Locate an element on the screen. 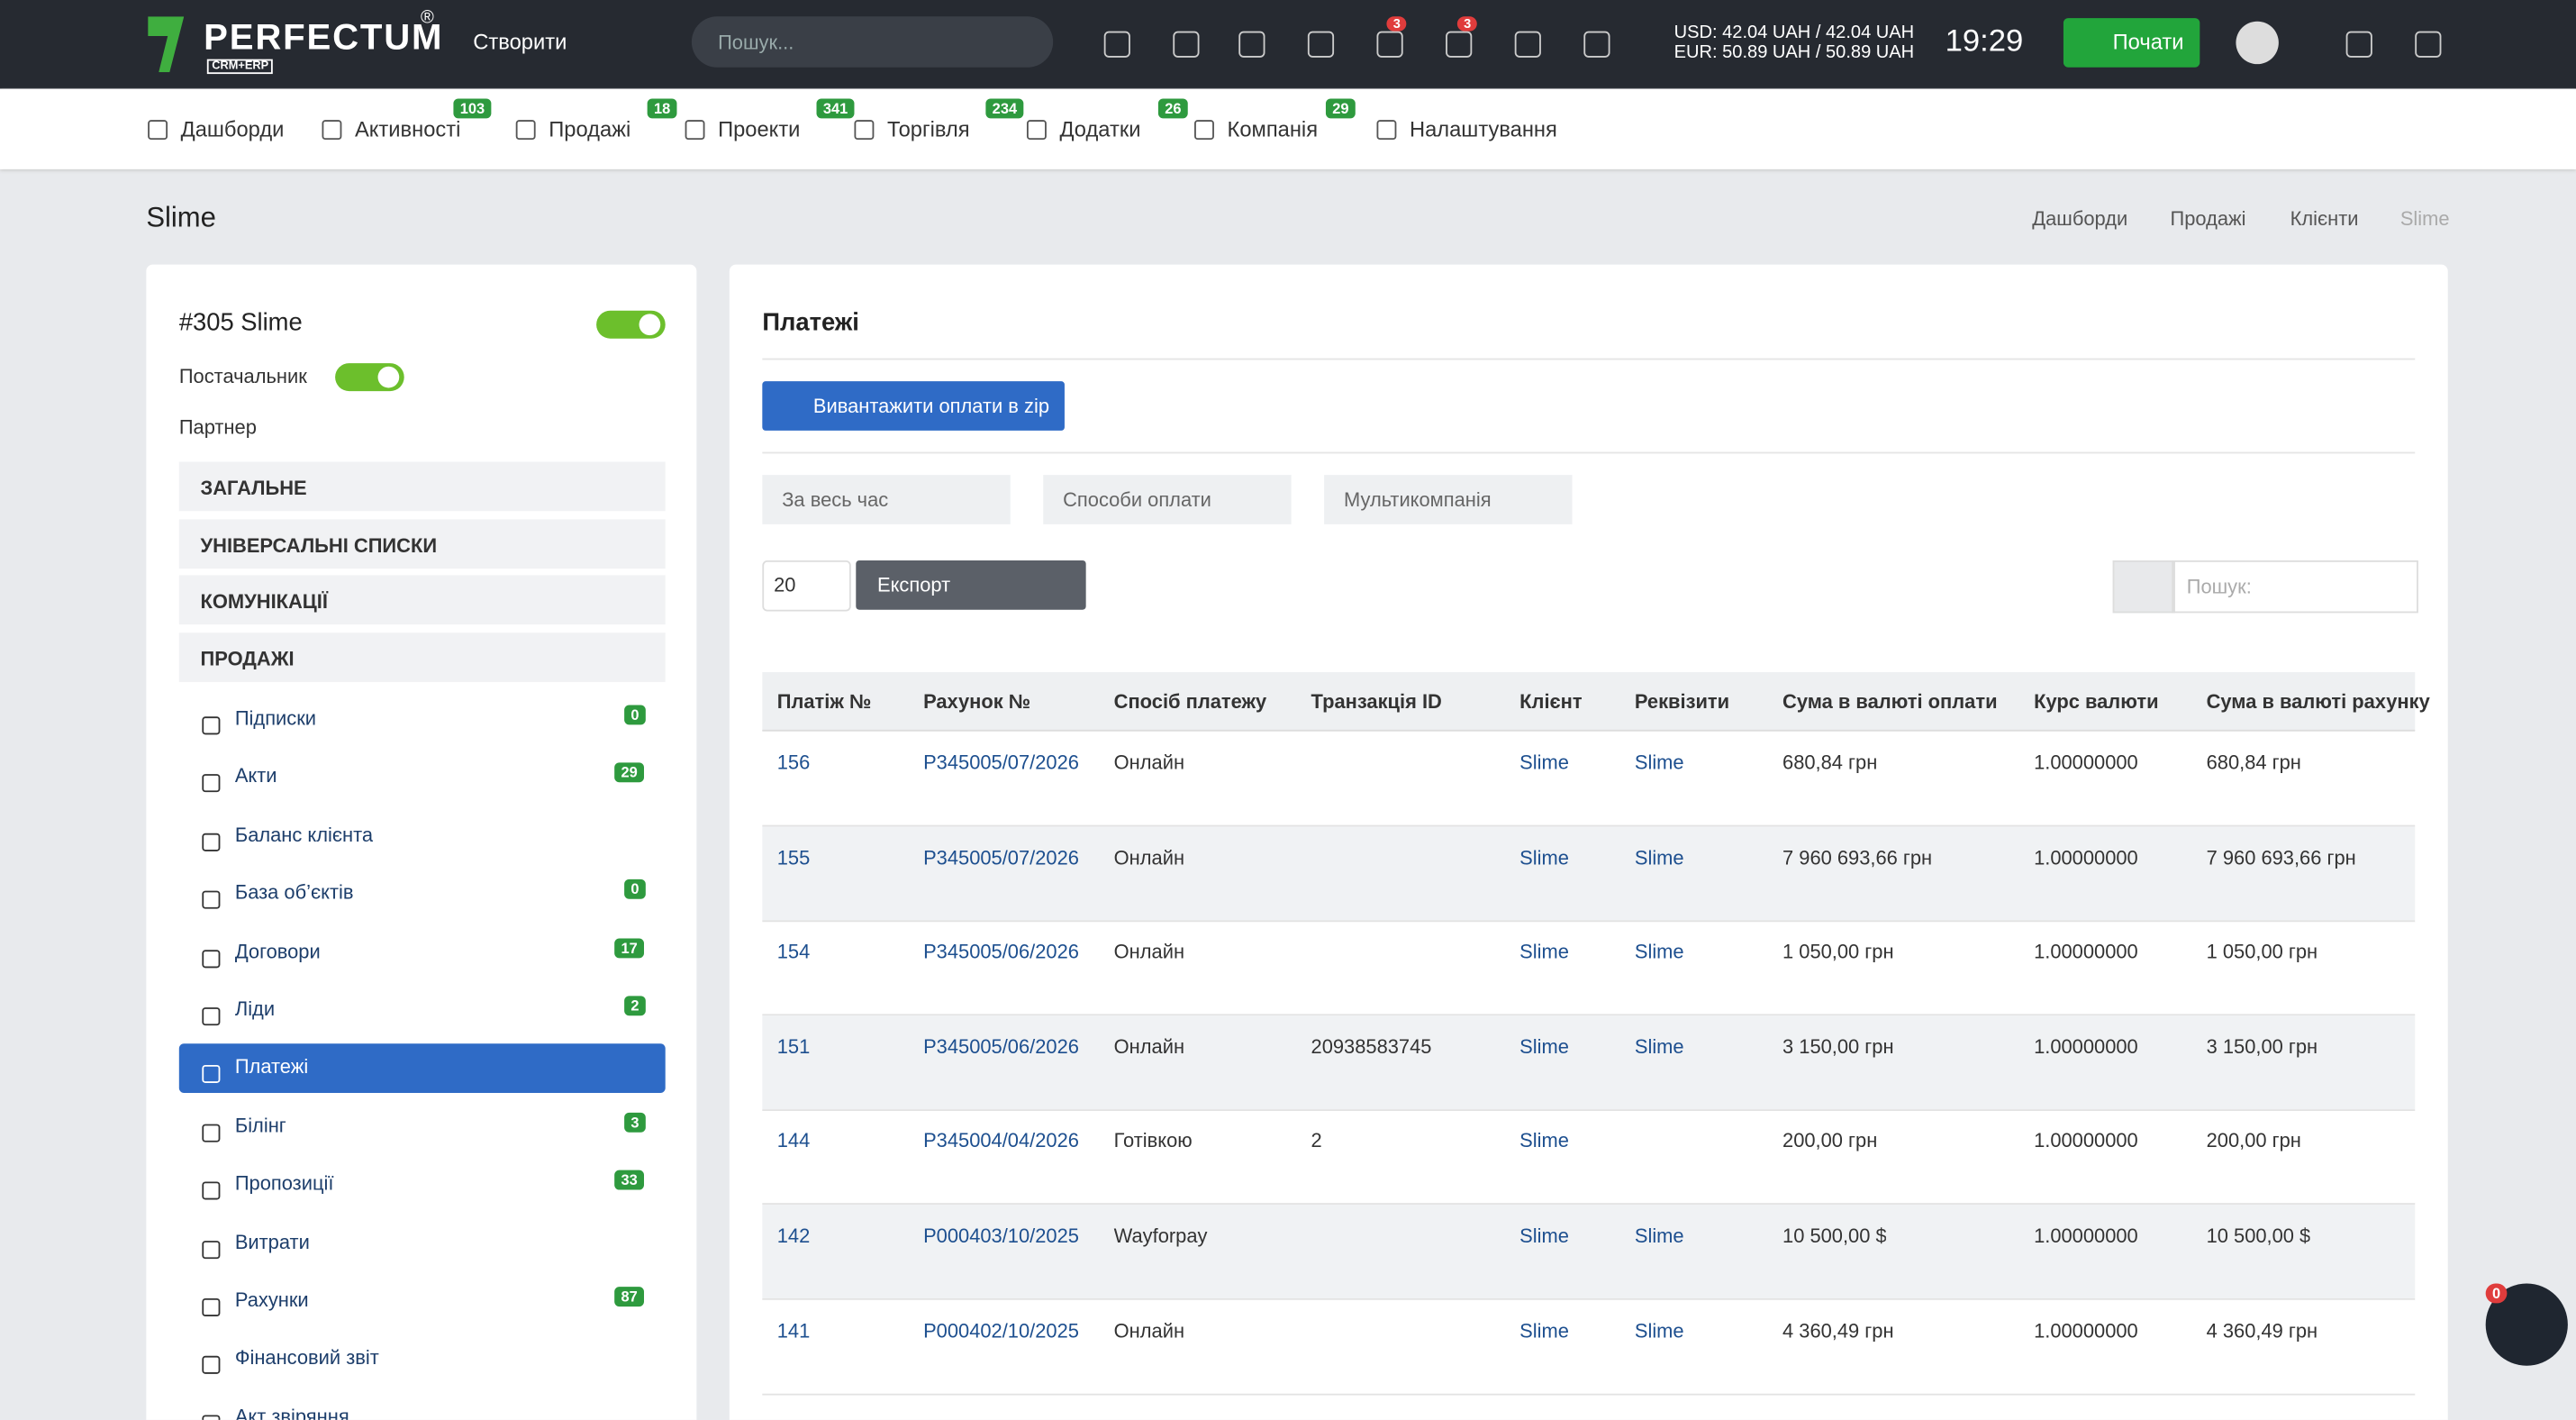 This screenshot has height=1420, width=2576. nav-item: Додатки is located at coordinates (1100, 128).